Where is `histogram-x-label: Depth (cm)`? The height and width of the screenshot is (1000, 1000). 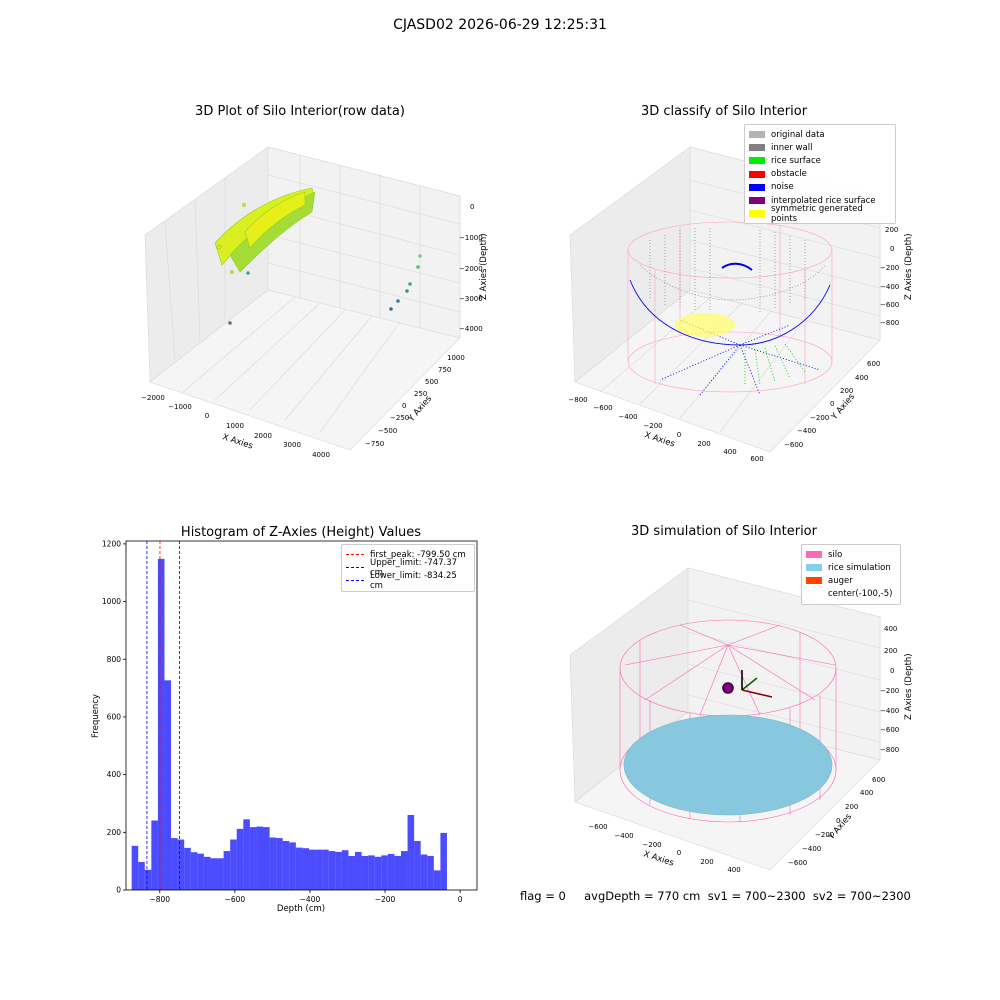 histogram-x-label: Depth (cm) is located at coordinates (301, 909).